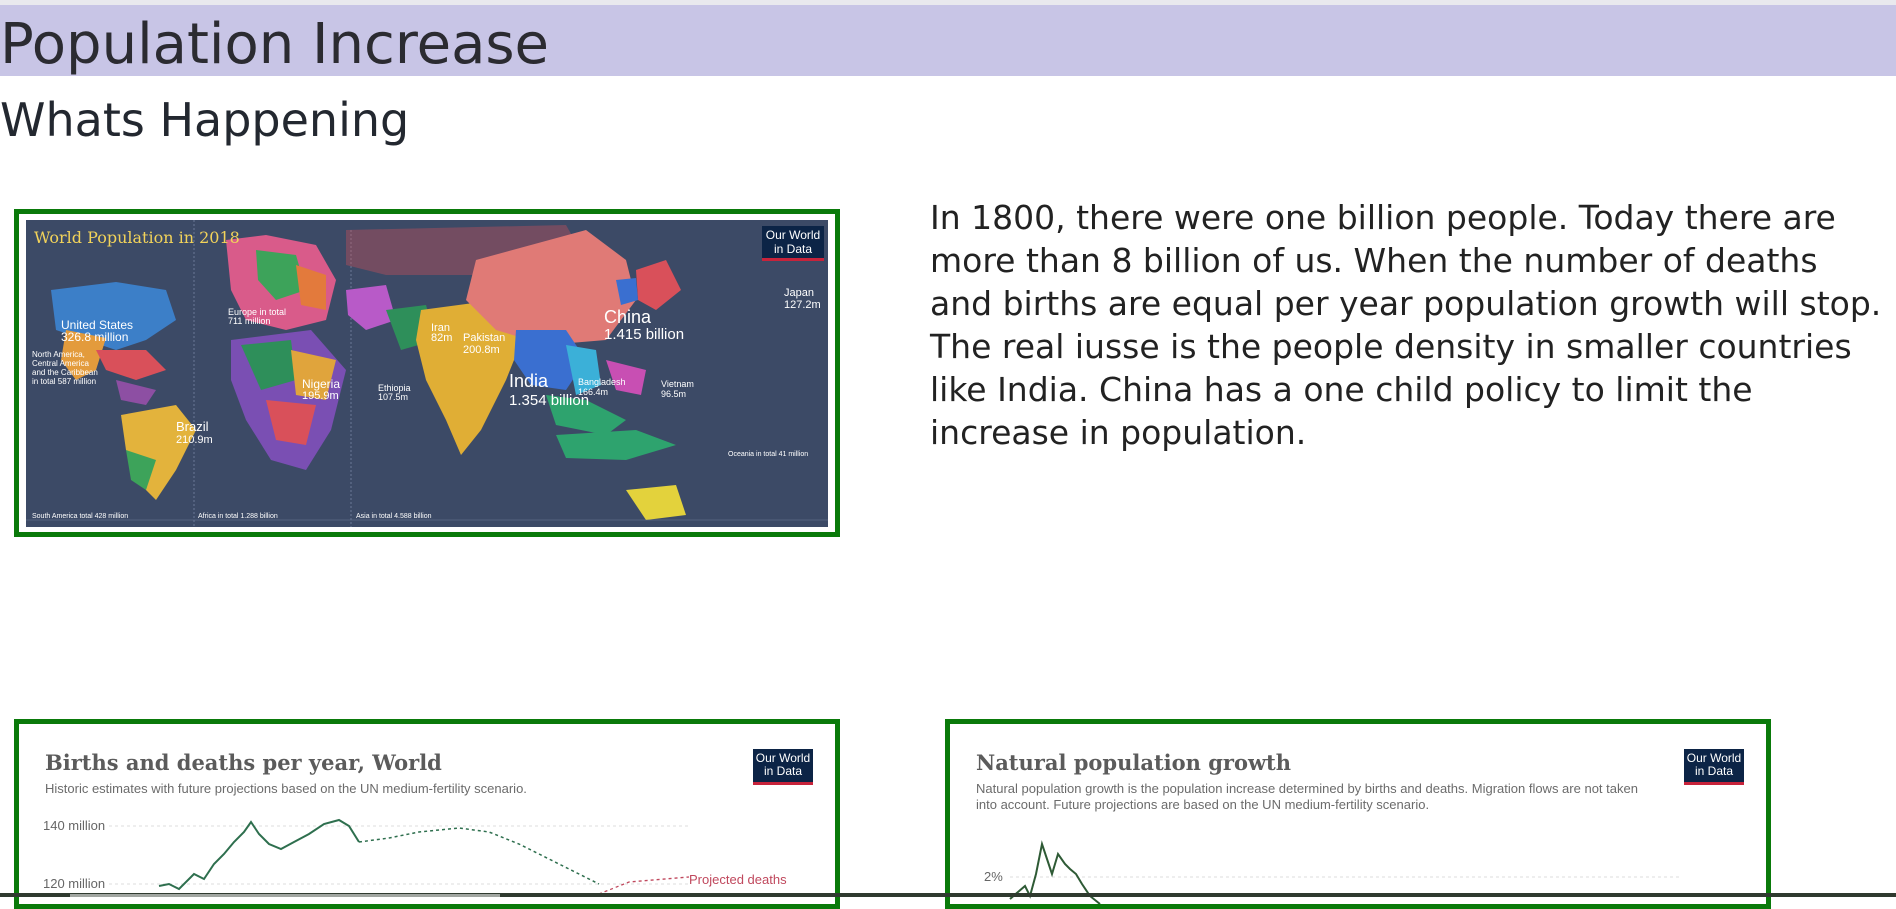 This screenshot has width=1896, height=909. I want to click on bottom-scrollbar-thumb, so click(285, 895).